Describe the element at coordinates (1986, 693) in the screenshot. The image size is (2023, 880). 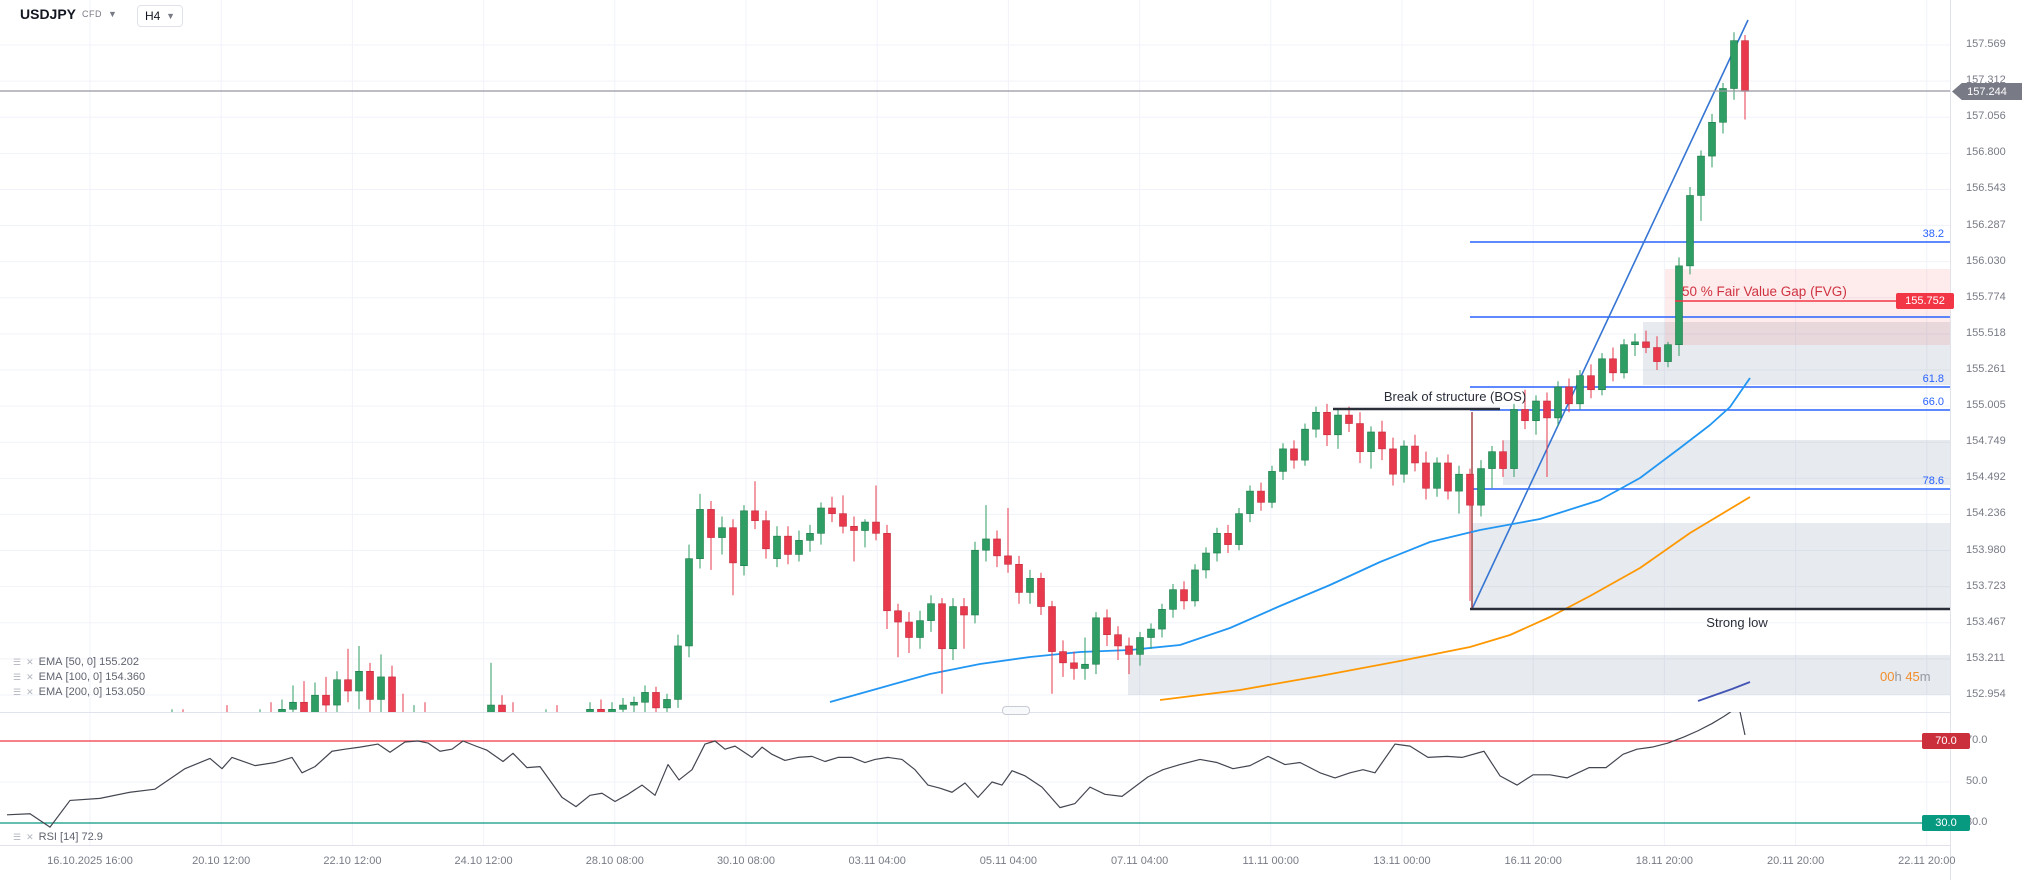
I see `price-axis-tick: 152.954` at that location.